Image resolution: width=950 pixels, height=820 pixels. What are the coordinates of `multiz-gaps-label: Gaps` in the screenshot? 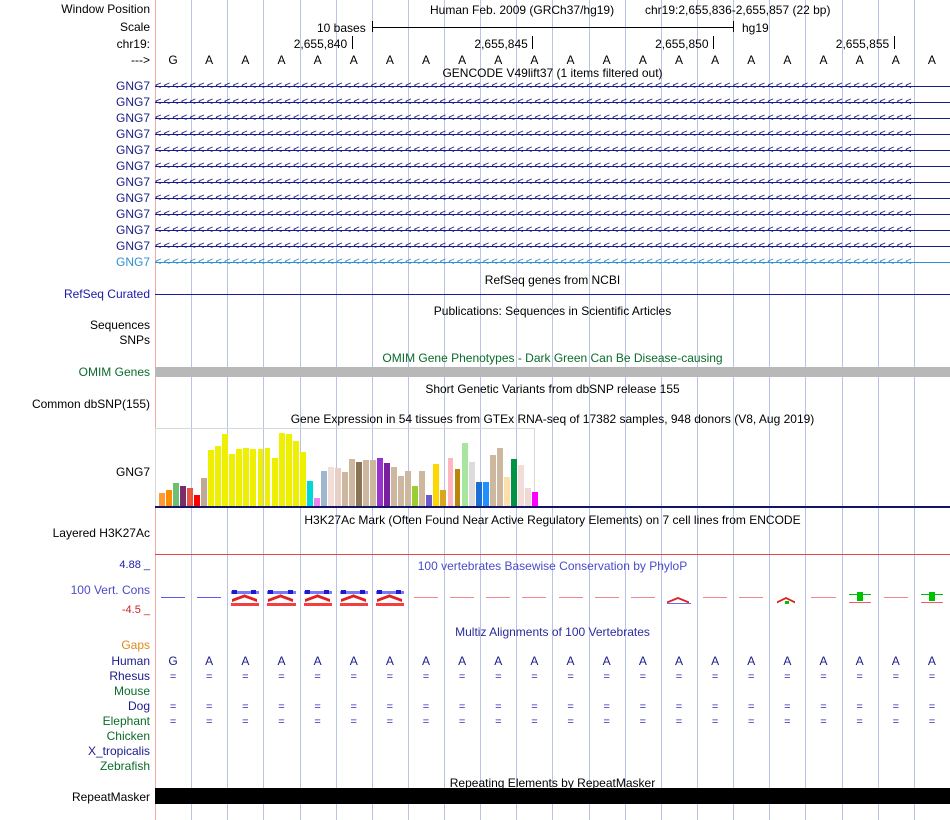 It's located at (135, 645).